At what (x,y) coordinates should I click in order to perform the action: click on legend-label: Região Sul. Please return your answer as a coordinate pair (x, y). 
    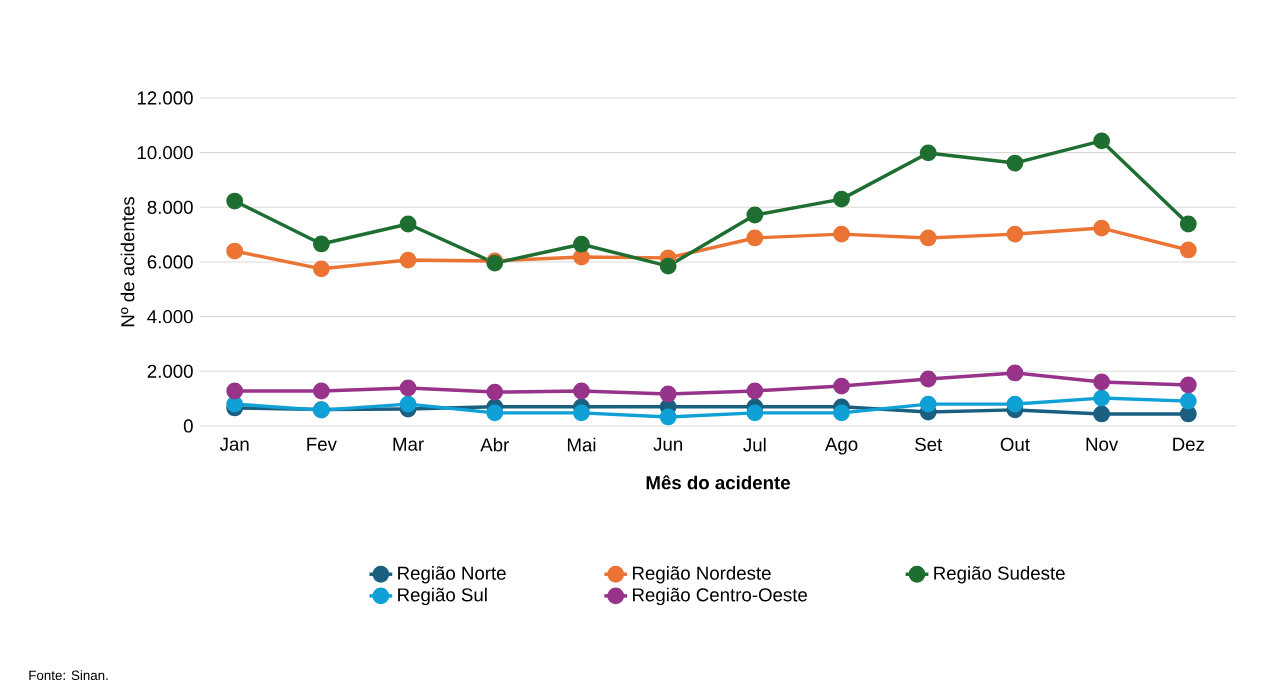
    Looking at the image, I should click on (442, 596).